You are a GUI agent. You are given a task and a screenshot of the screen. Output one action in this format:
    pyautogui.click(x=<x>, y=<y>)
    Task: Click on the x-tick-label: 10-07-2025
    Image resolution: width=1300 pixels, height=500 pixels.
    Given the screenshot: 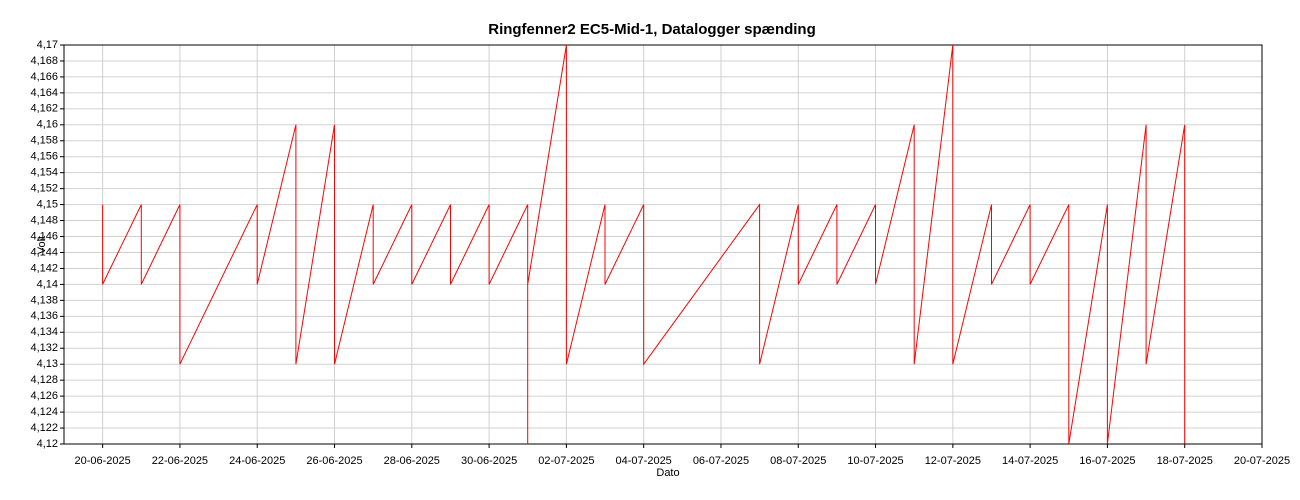 What is the action you would take?
    pyautogui.click(x=875, y=461)
    